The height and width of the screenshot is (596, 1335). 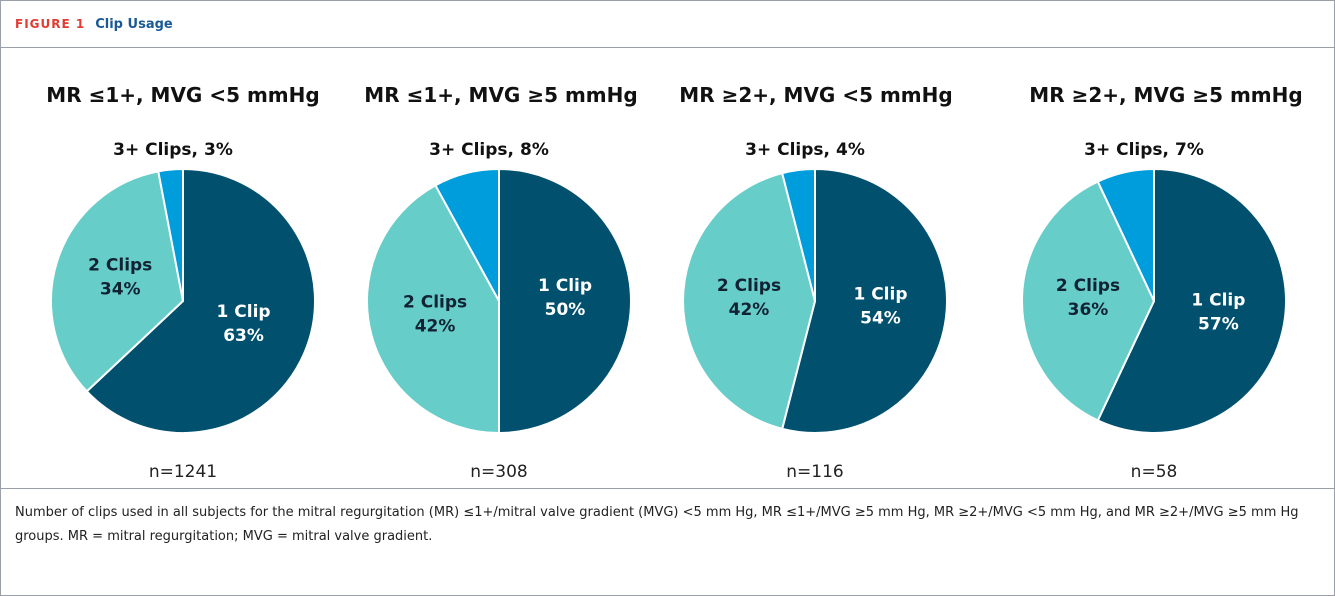 What do you see at coordinates (667, 24) in the screenshot?
I see `figure-header: FIGURE 1 Clip Usage` at bounding box center [667, 24].